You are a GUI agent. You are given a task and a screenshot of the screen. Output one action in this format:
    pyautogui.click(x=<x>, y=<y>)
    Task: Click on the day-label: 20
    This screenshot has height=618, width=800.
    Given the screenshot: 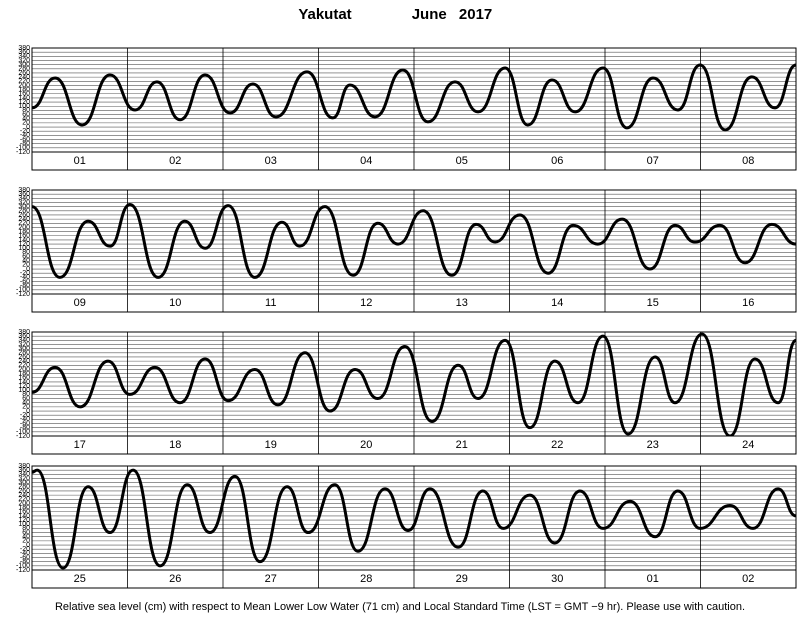 What is the action you would take?
    pyautogui.click(x=366, y=445)
    